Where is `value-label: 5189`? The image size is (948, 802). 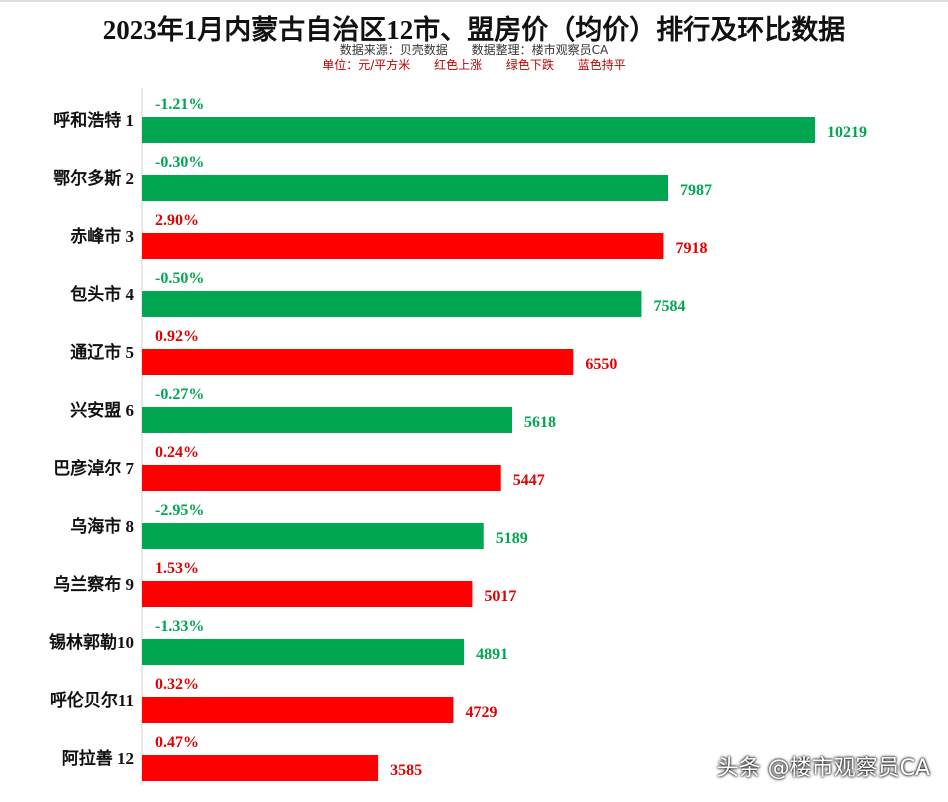
value-label: 5189 is located at coordinates (512, 538).